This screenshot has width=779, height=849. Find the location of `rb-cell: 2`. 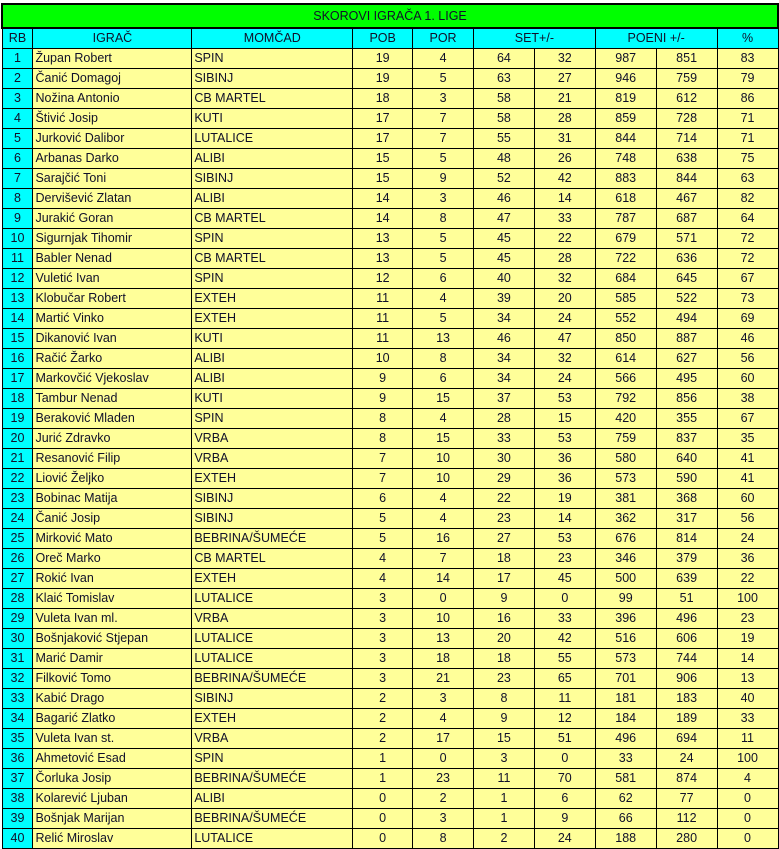

rb-cell: 2 is located at coordinates (17, 78).